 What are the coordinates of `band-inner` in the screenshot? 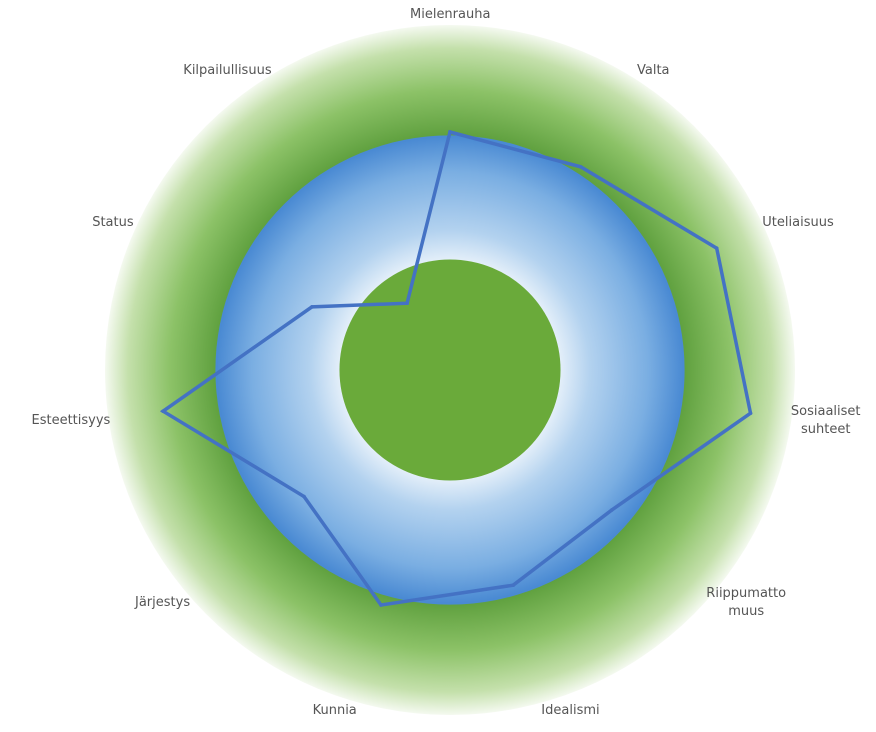 It's located at (450, 370).